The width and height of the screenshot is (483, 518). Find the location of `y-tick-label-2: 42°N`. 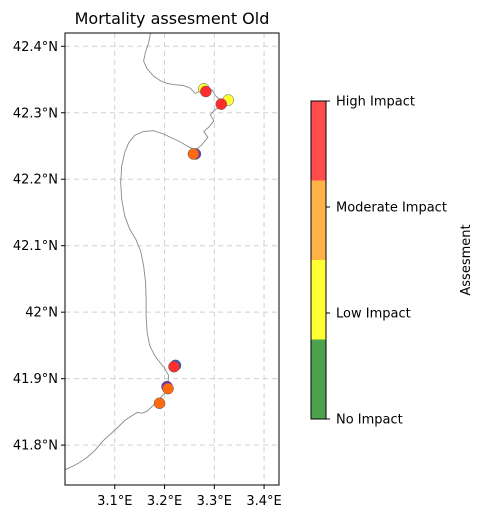

y-tick-label-2: 42°N is located at coordinates (41, 313).